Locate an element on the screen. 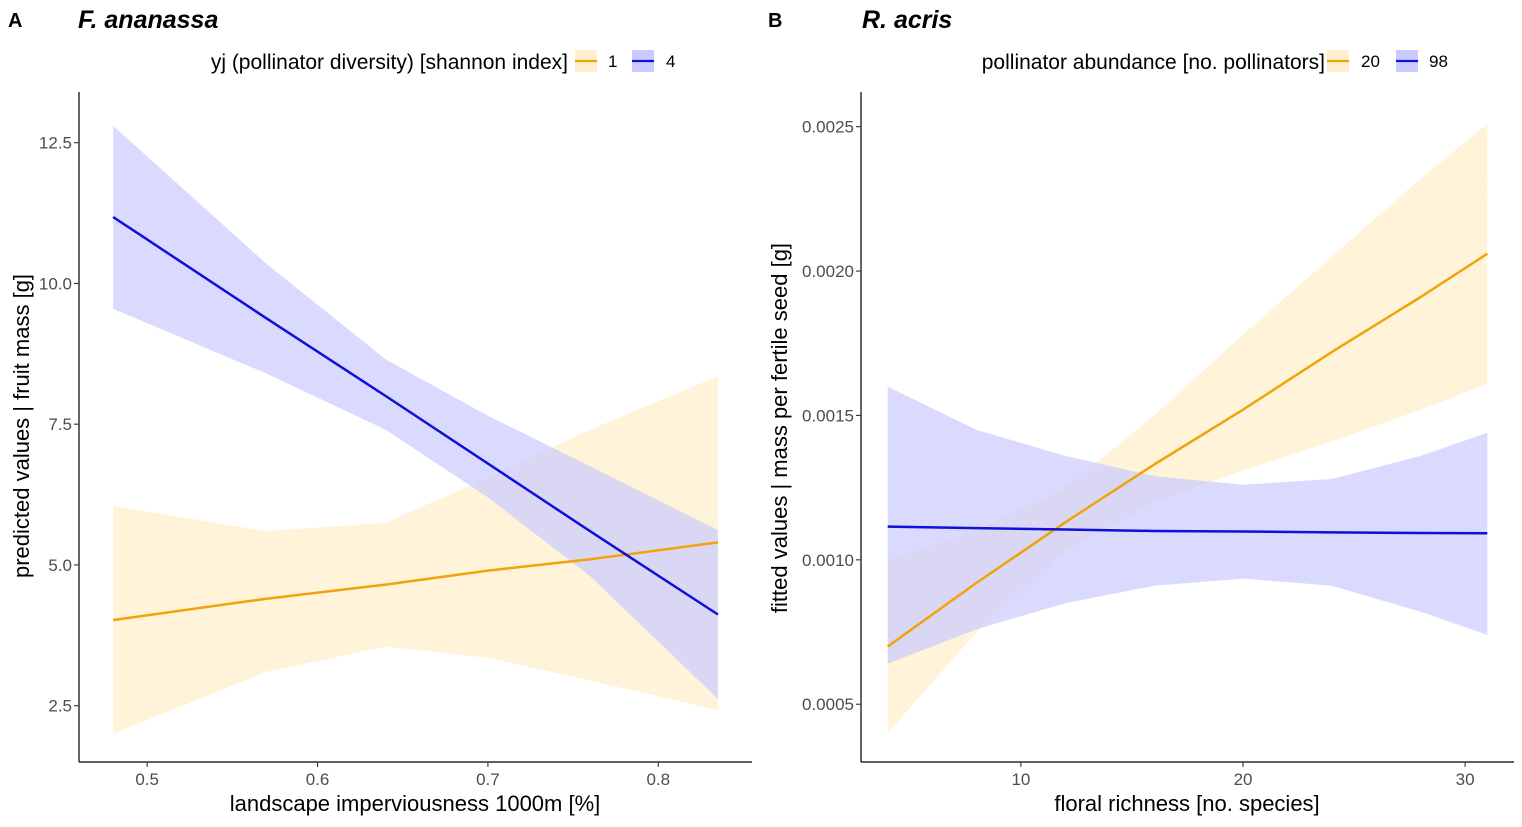 Image resolution: width=1522 pixels, height=827 pixels. panel-b-letter: B is located at coordinates (775, 21).